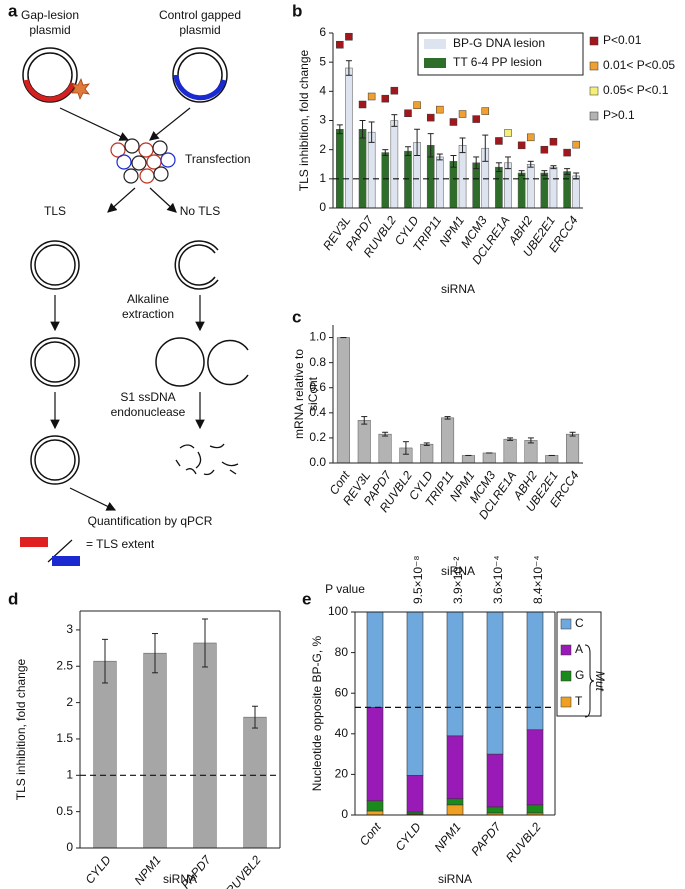 This screenshot has width=685, height=889. I want to click on blue-box, so click(66, 561).